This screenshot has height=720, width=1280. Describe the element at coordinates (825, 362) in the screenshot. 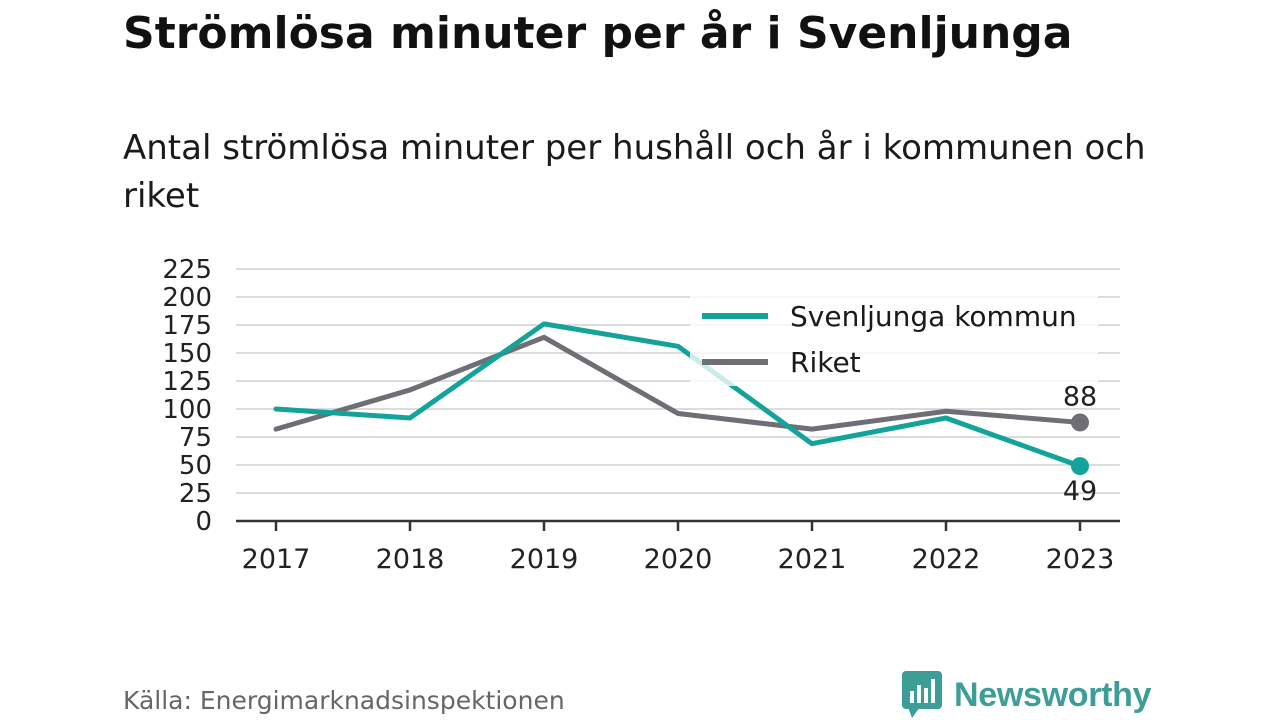

I see `legend-label: Riket` at that location.